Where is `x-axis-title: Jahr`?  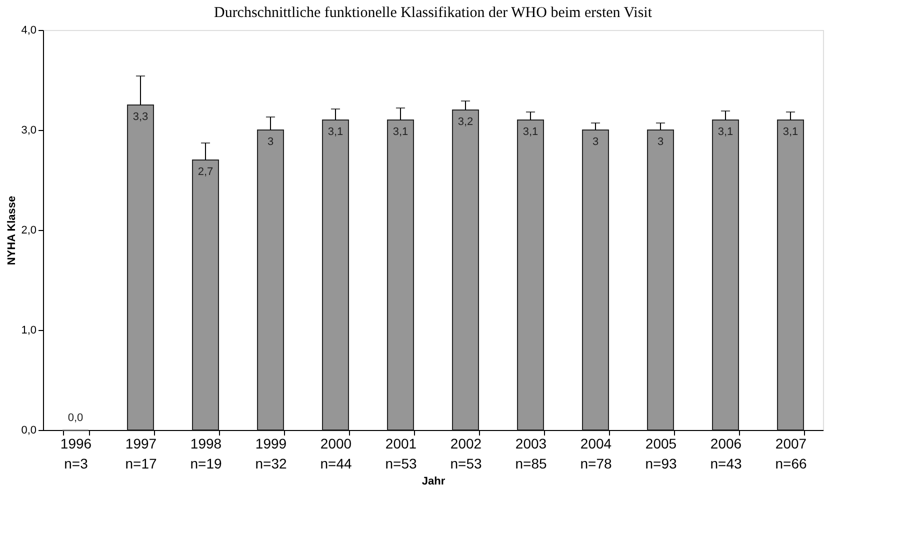 x-axis-title: Jahr is located at coordinates (434, 482).